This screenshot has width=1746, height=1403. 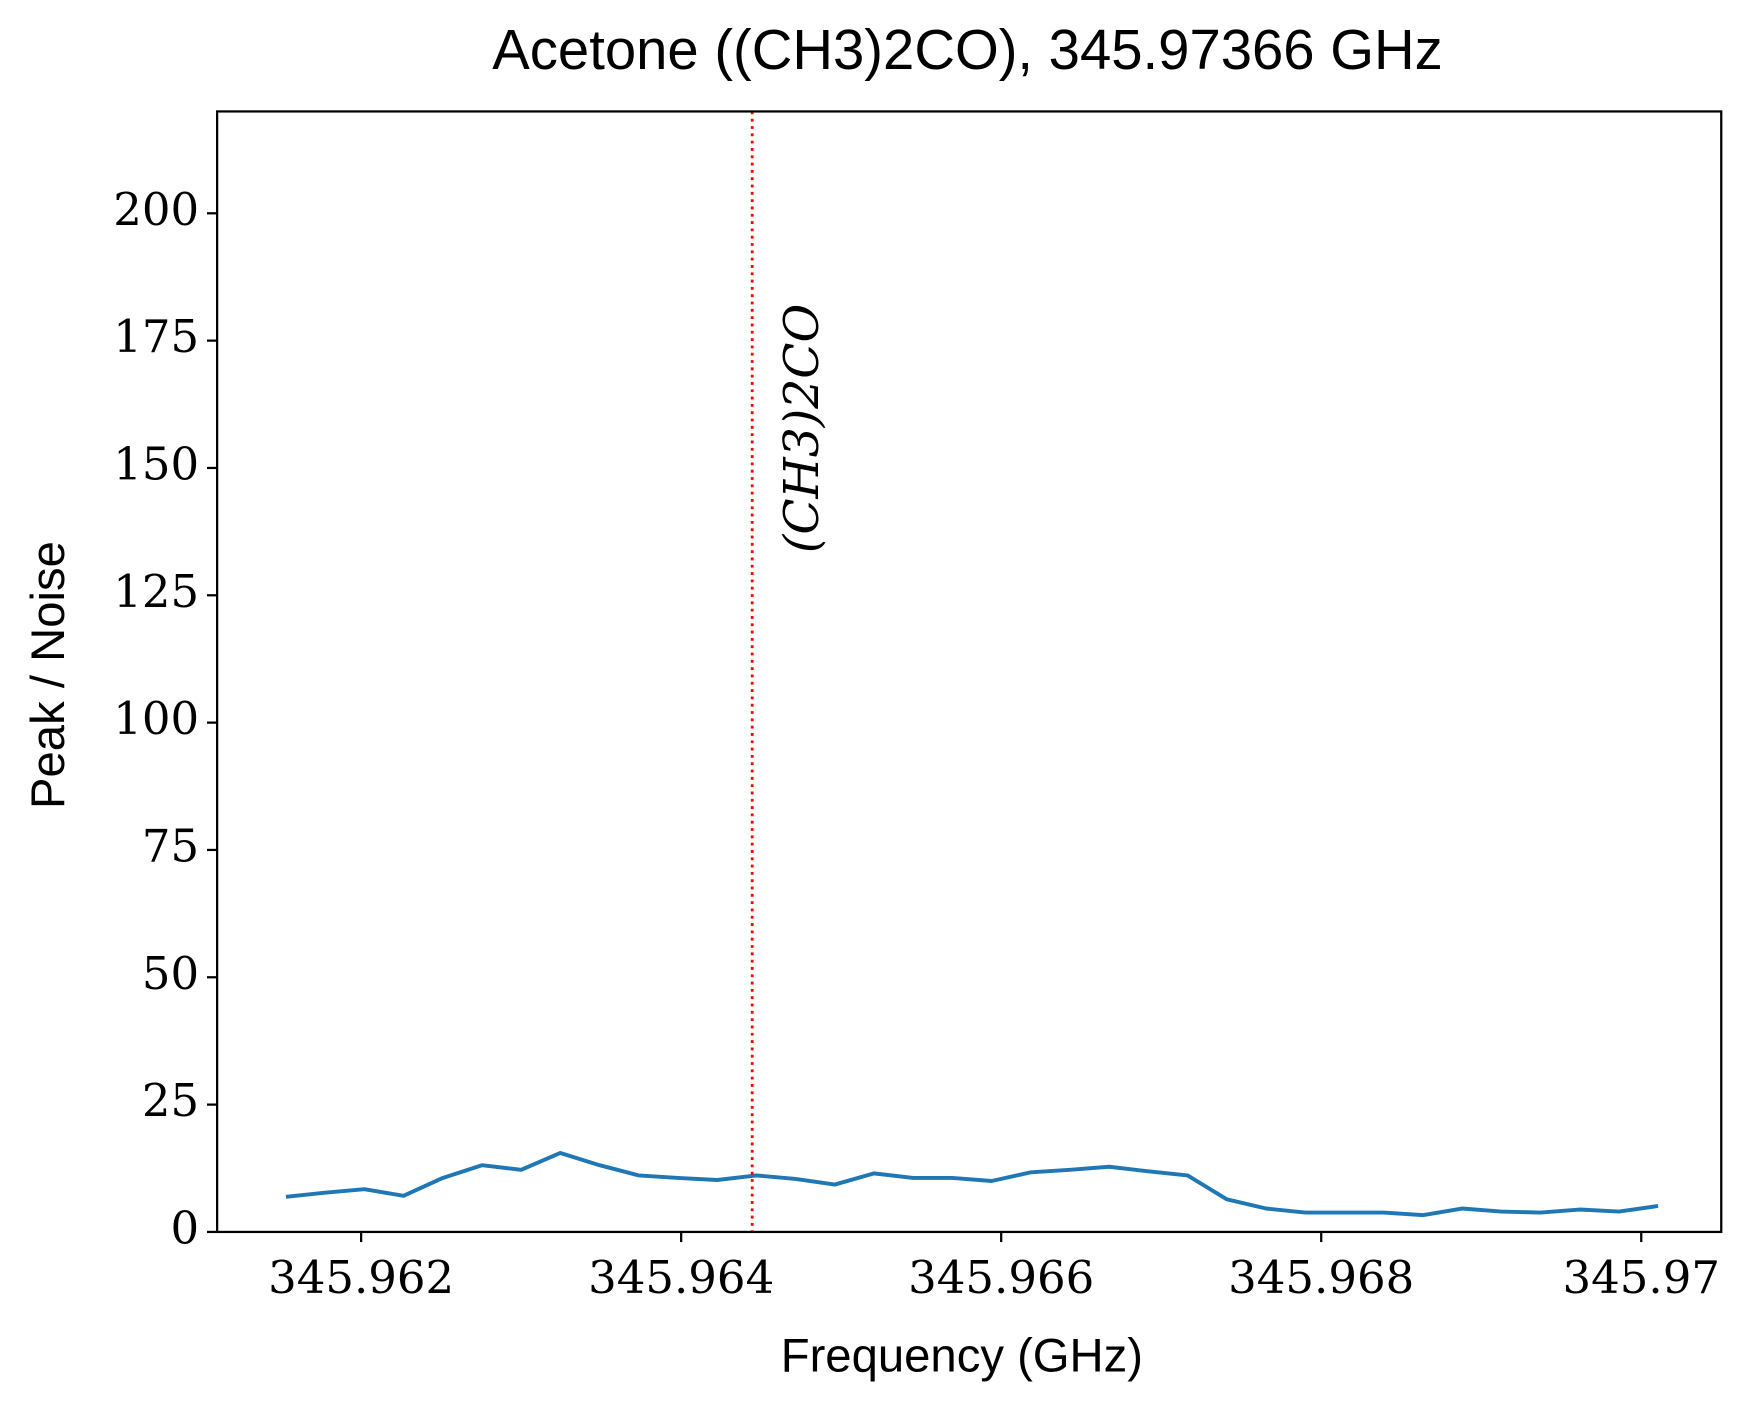 What do you see at coordinates (156, 718) in the screenshot?
I see `y-tick-label: 100` at bounding box center [156, 718].